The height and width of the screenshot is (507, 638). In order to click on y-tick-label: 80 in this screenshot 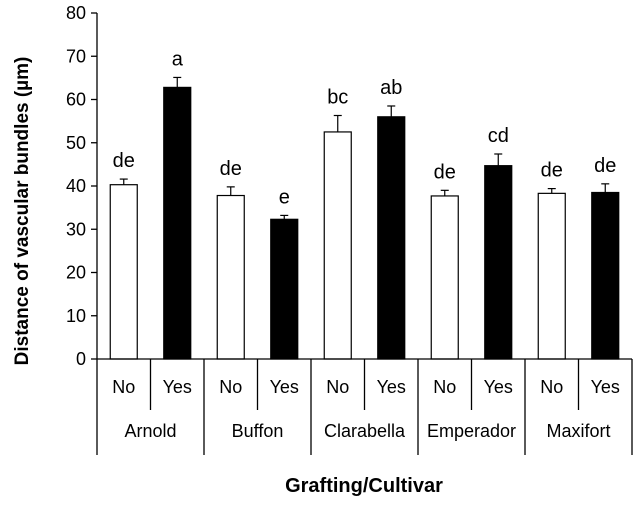, I will do `click(76, 13)`.